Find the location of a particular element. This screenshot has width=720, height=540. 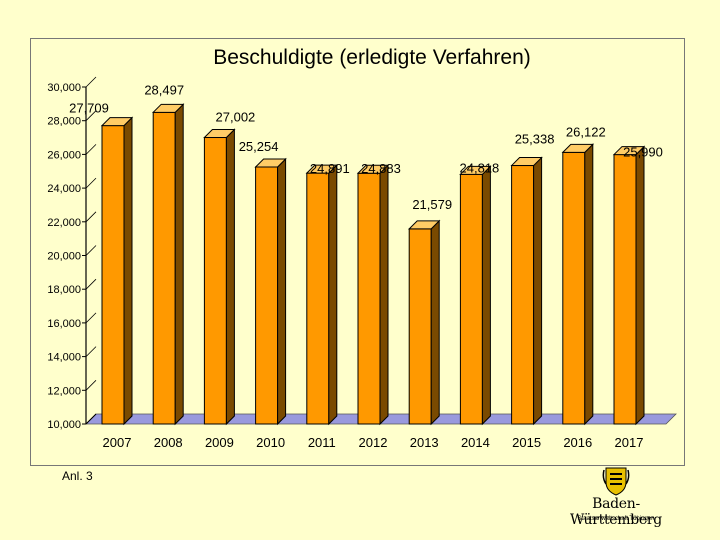

data-label: 24,883 is located at coordinates (381, 168).